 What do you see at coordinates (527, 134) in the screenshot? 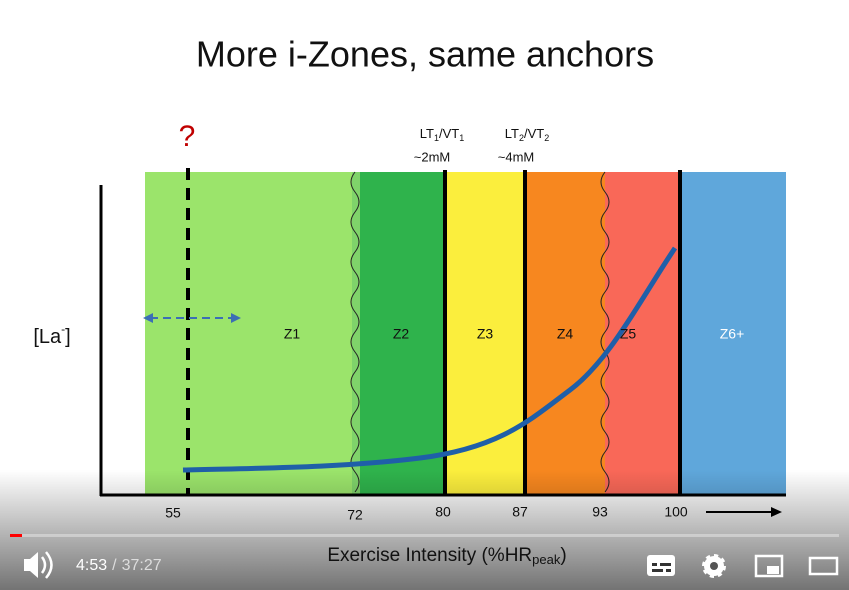
I see `threshold-label: LT2/VT2` at bounding box center [527, 134].